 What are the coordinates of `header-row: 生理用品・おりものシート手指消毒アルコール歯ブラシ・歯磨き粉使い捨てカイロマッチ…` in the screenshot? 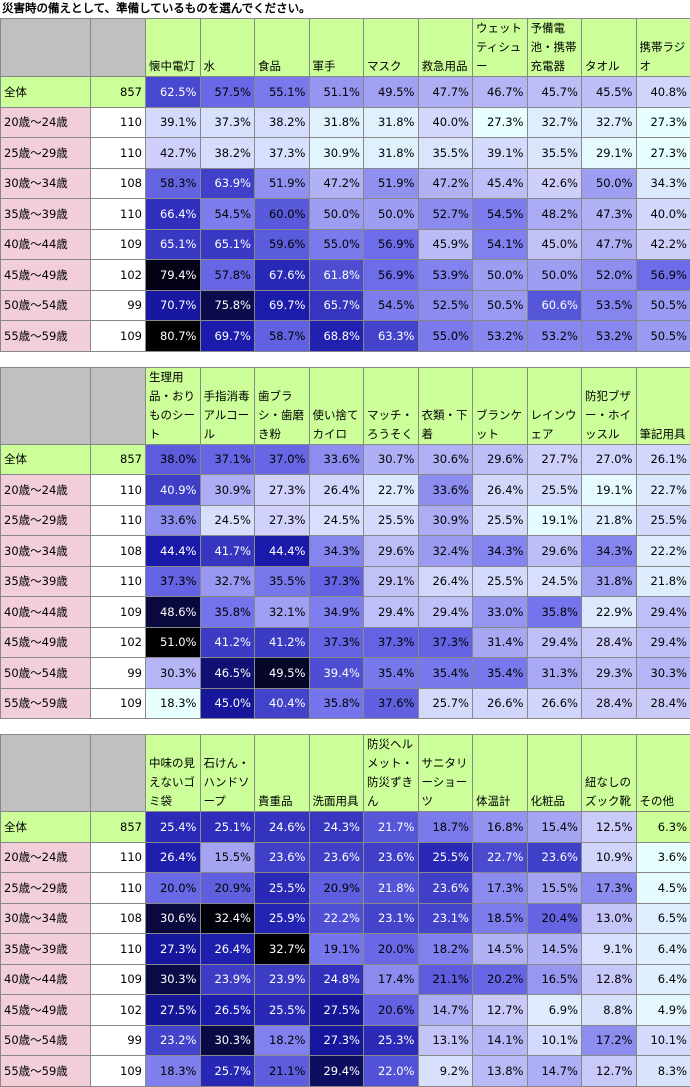 It's located at (345, 405).